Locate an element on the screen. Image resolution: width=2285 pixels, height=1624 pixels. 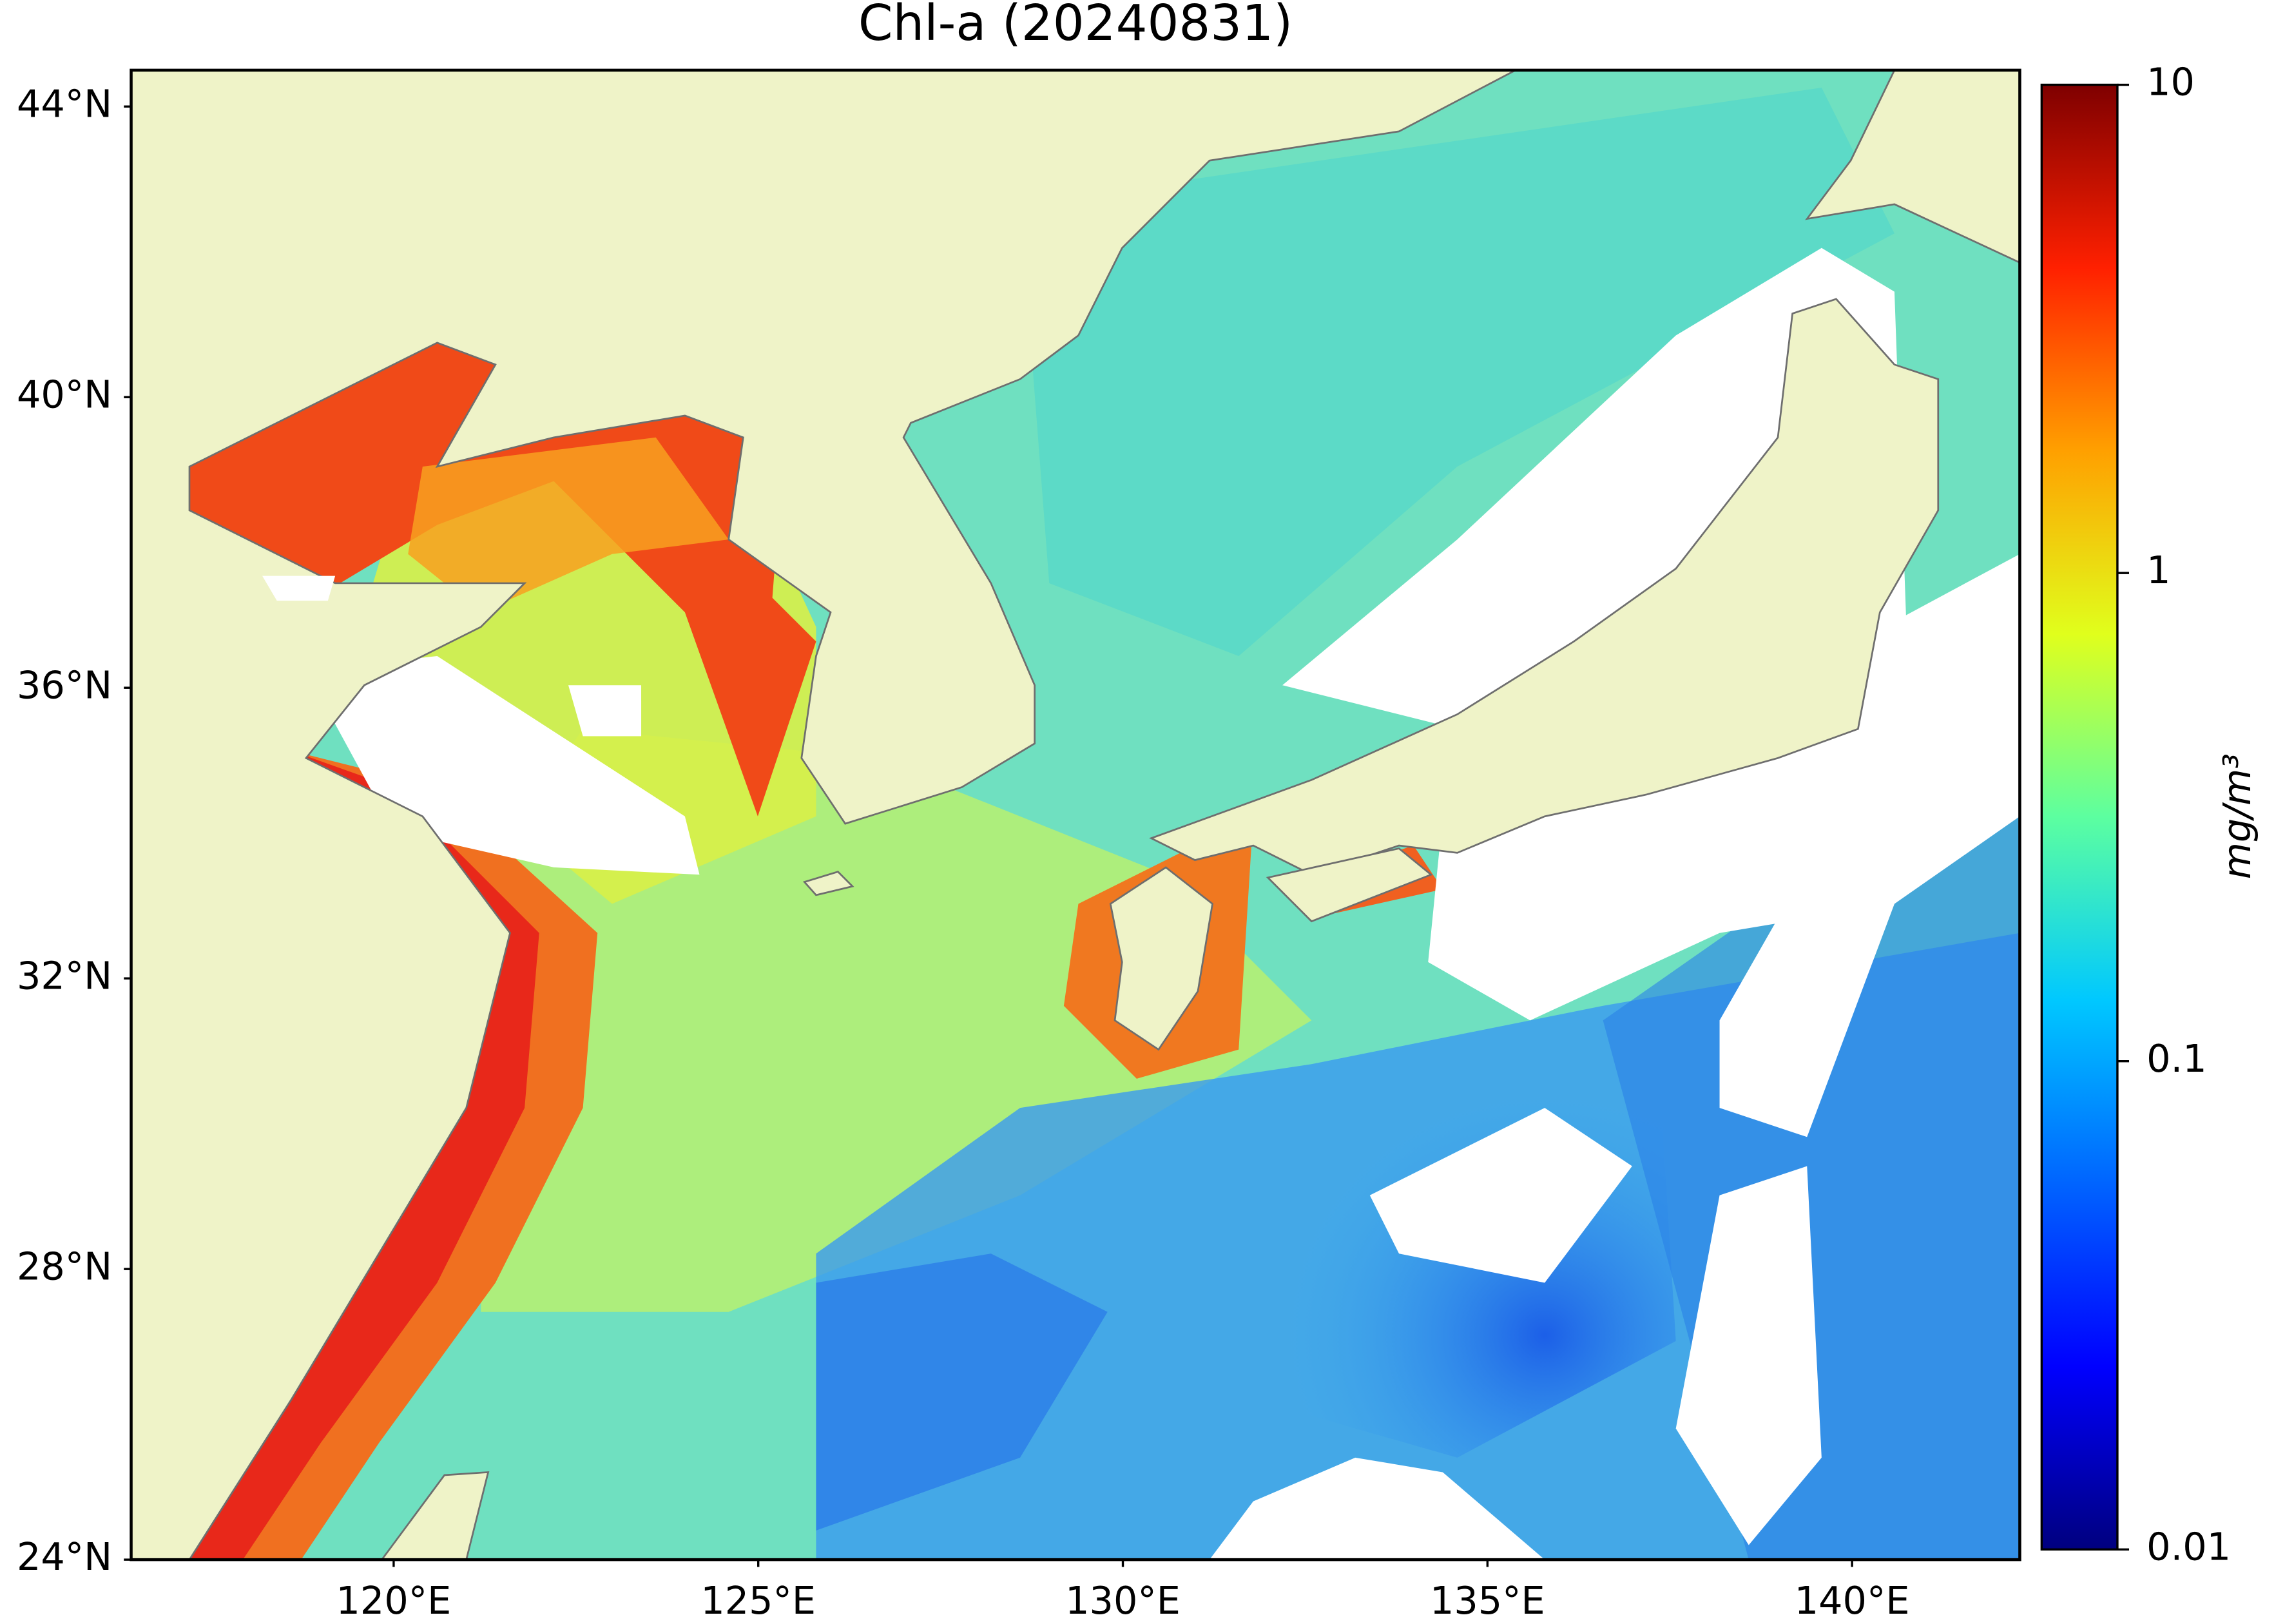
y-tick-label: 44°N is located at coordinates (64, 103).